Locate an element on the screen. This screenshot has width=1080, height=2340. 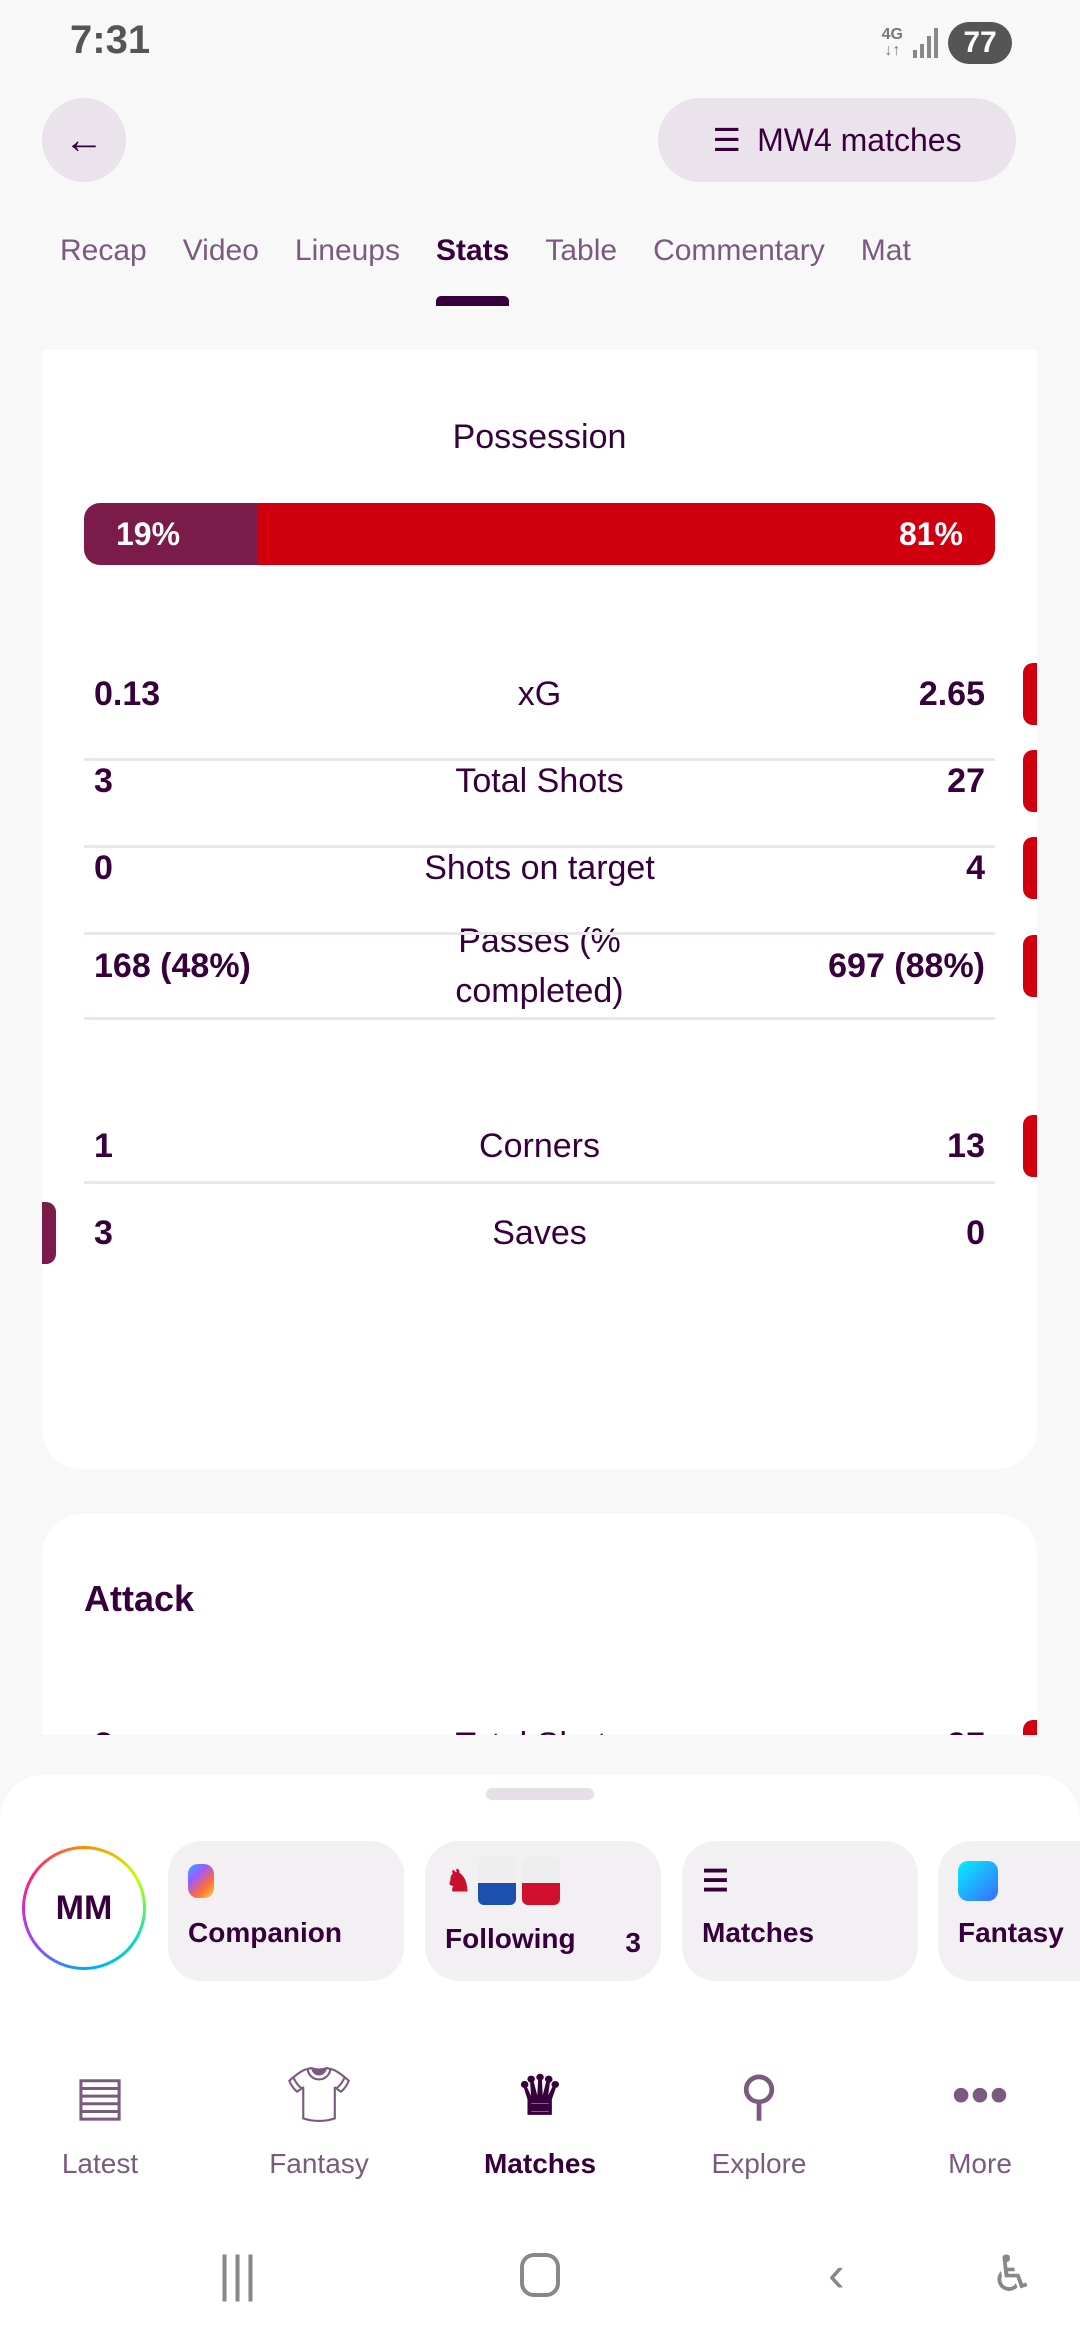
stat-label: xG is located at coordinates (539, 694).